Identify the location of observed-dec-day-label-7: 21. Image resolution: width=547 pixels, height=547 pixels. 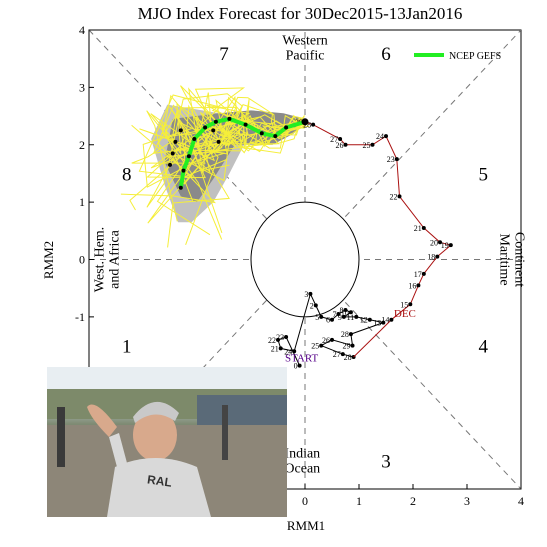
(418, 228).